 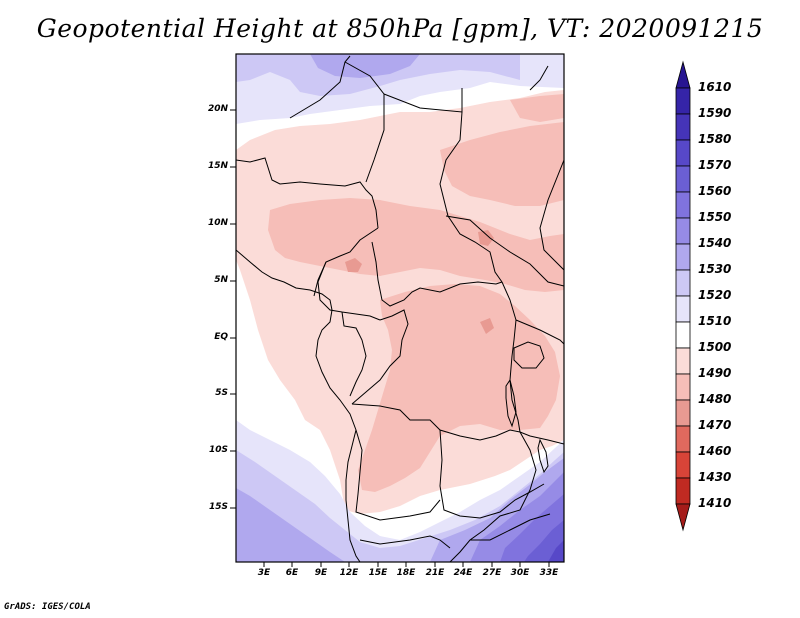 I want to click on field-band-1480-east, so click(x=502, y=164).